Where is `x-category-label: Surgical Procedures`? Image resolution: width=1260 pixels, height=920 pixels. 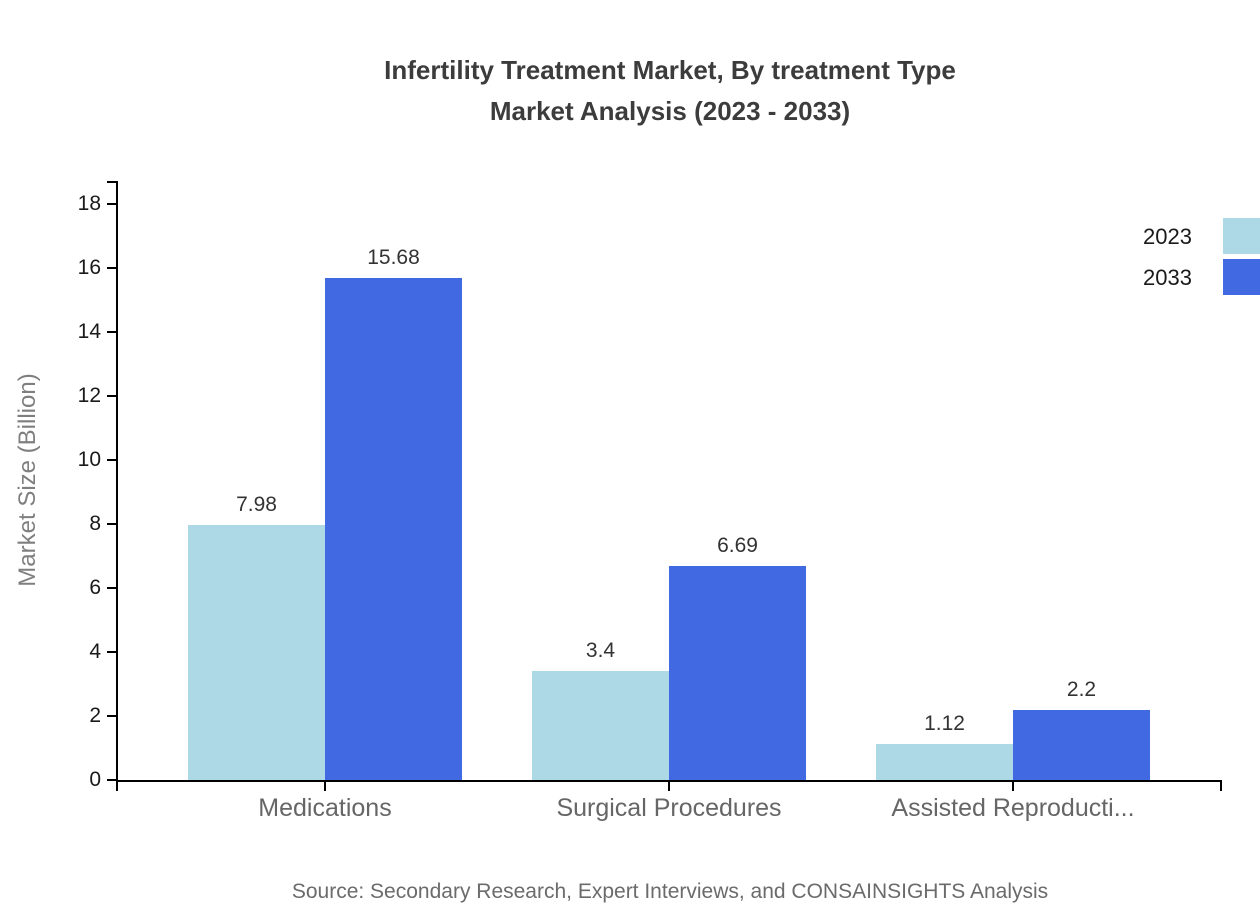 x-category-label: Surgical Procedures is located at coordinates (669, 808).